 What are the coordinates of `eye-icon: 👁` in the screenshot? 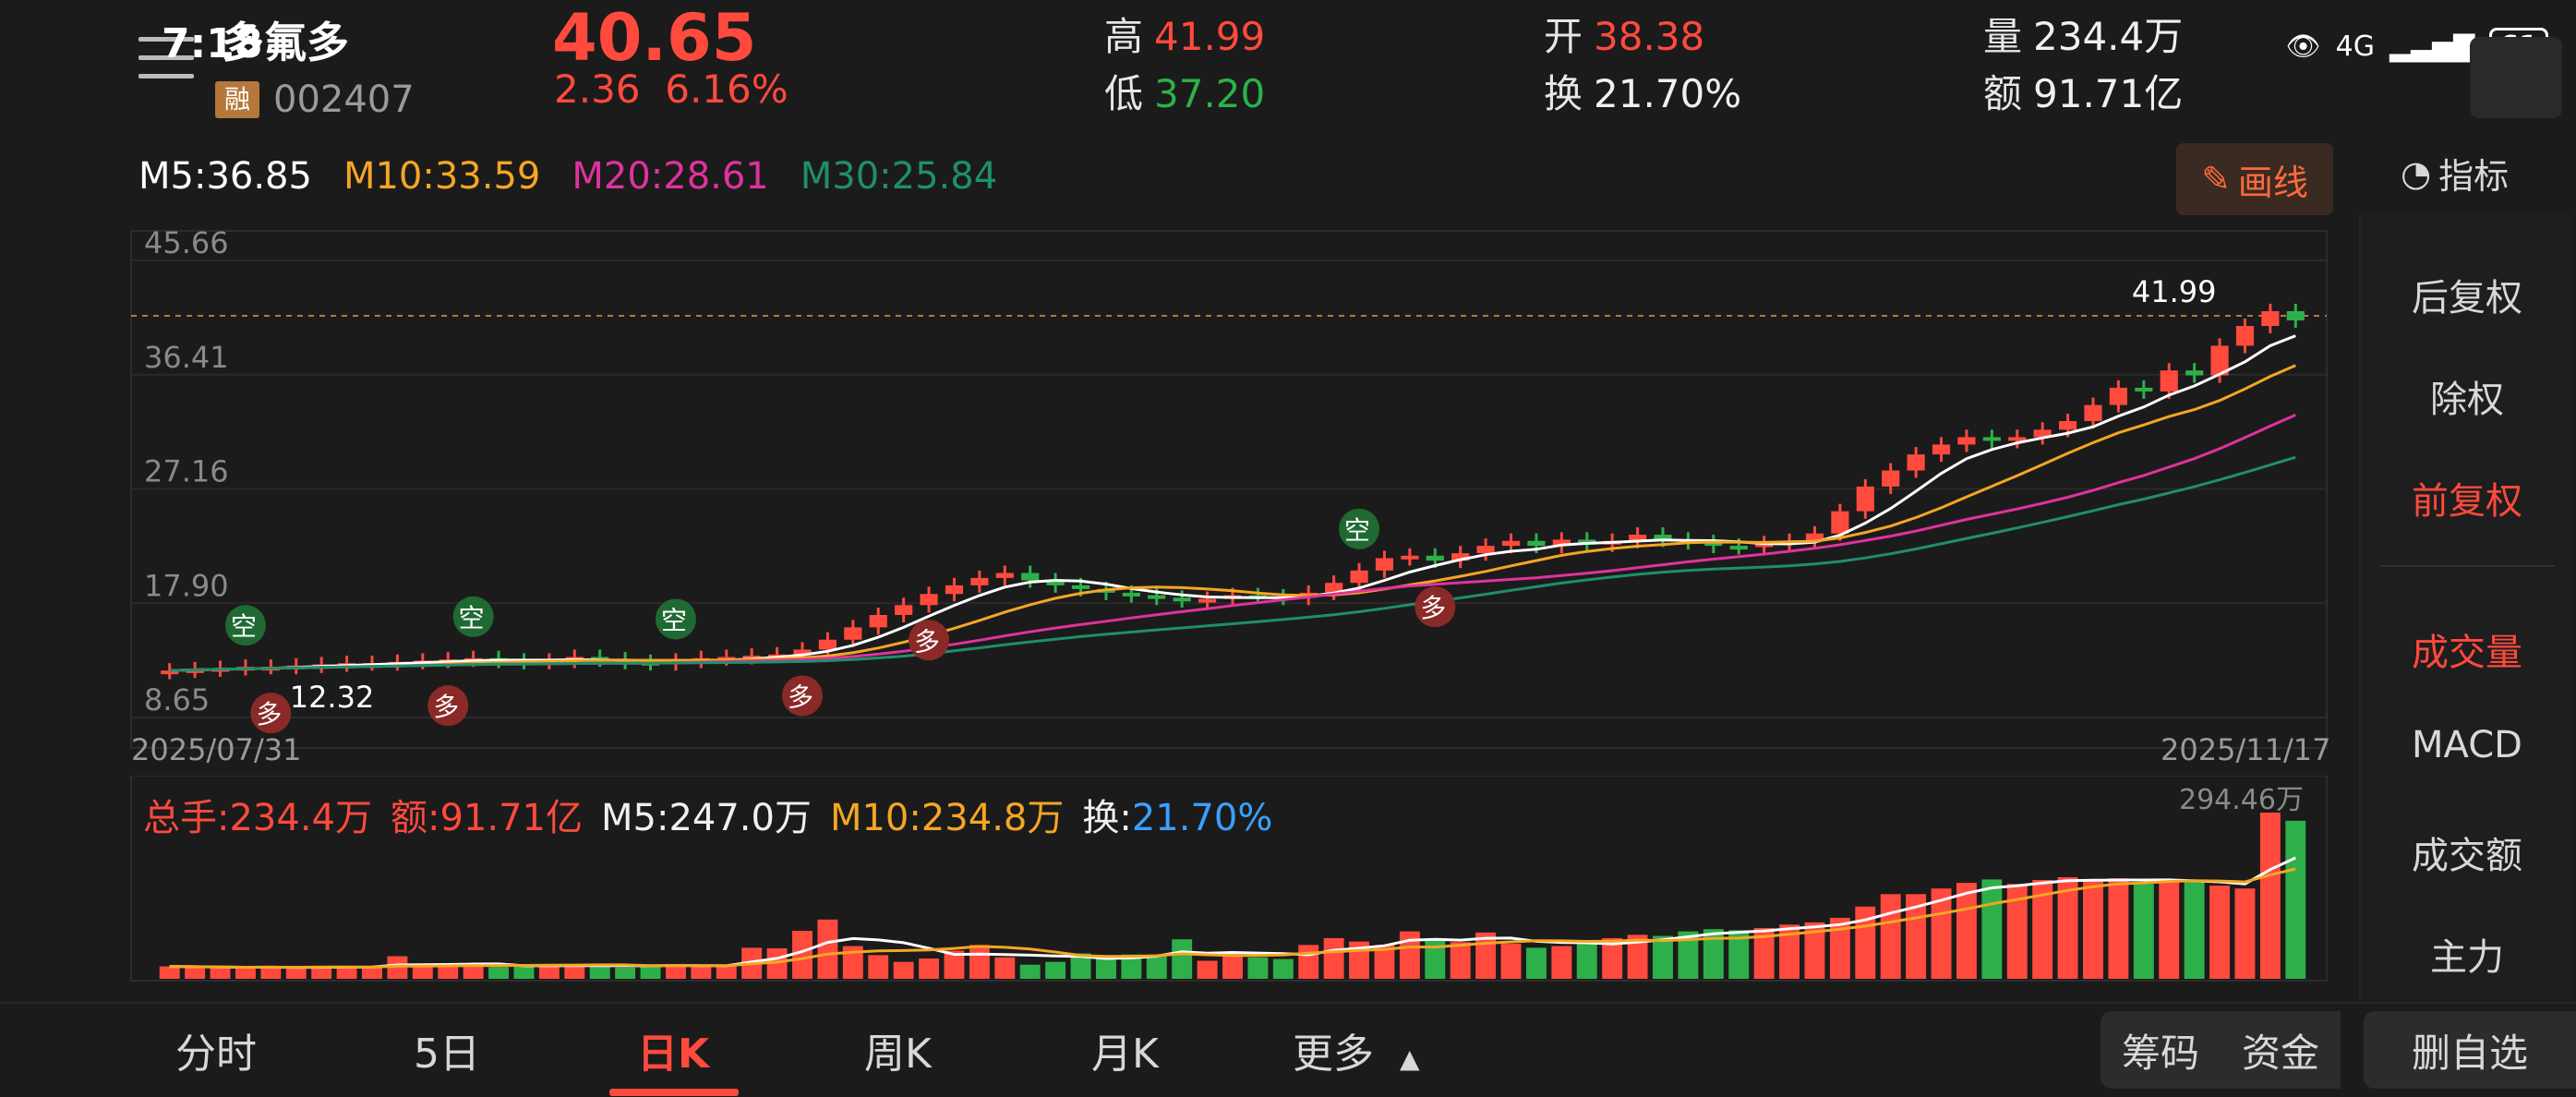 It's located at (2303, 46).